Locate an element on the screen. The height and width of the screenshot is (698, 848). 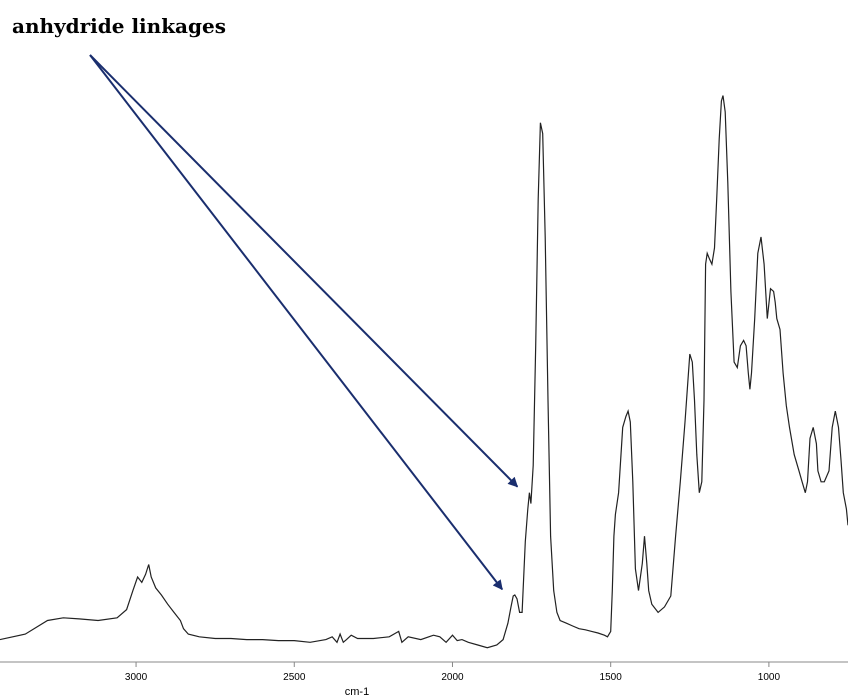
x-tick-label: 3000 is located at coordinates (136, 677).